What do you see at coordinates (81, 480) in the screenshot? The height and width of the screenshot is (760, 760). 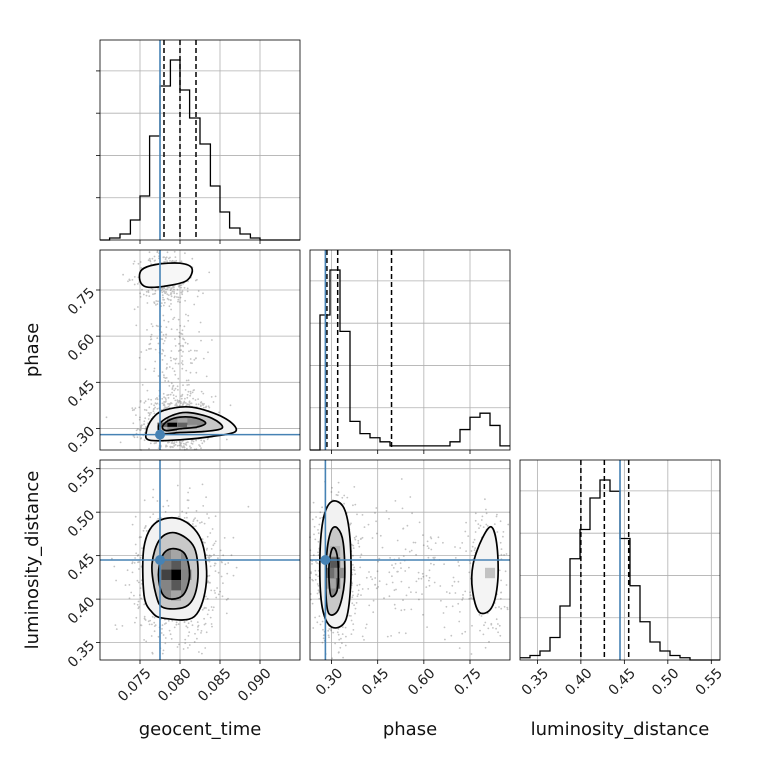 I see `y-tick-label-luminosity_distance: 0.55` at bounding box center [81, 480].